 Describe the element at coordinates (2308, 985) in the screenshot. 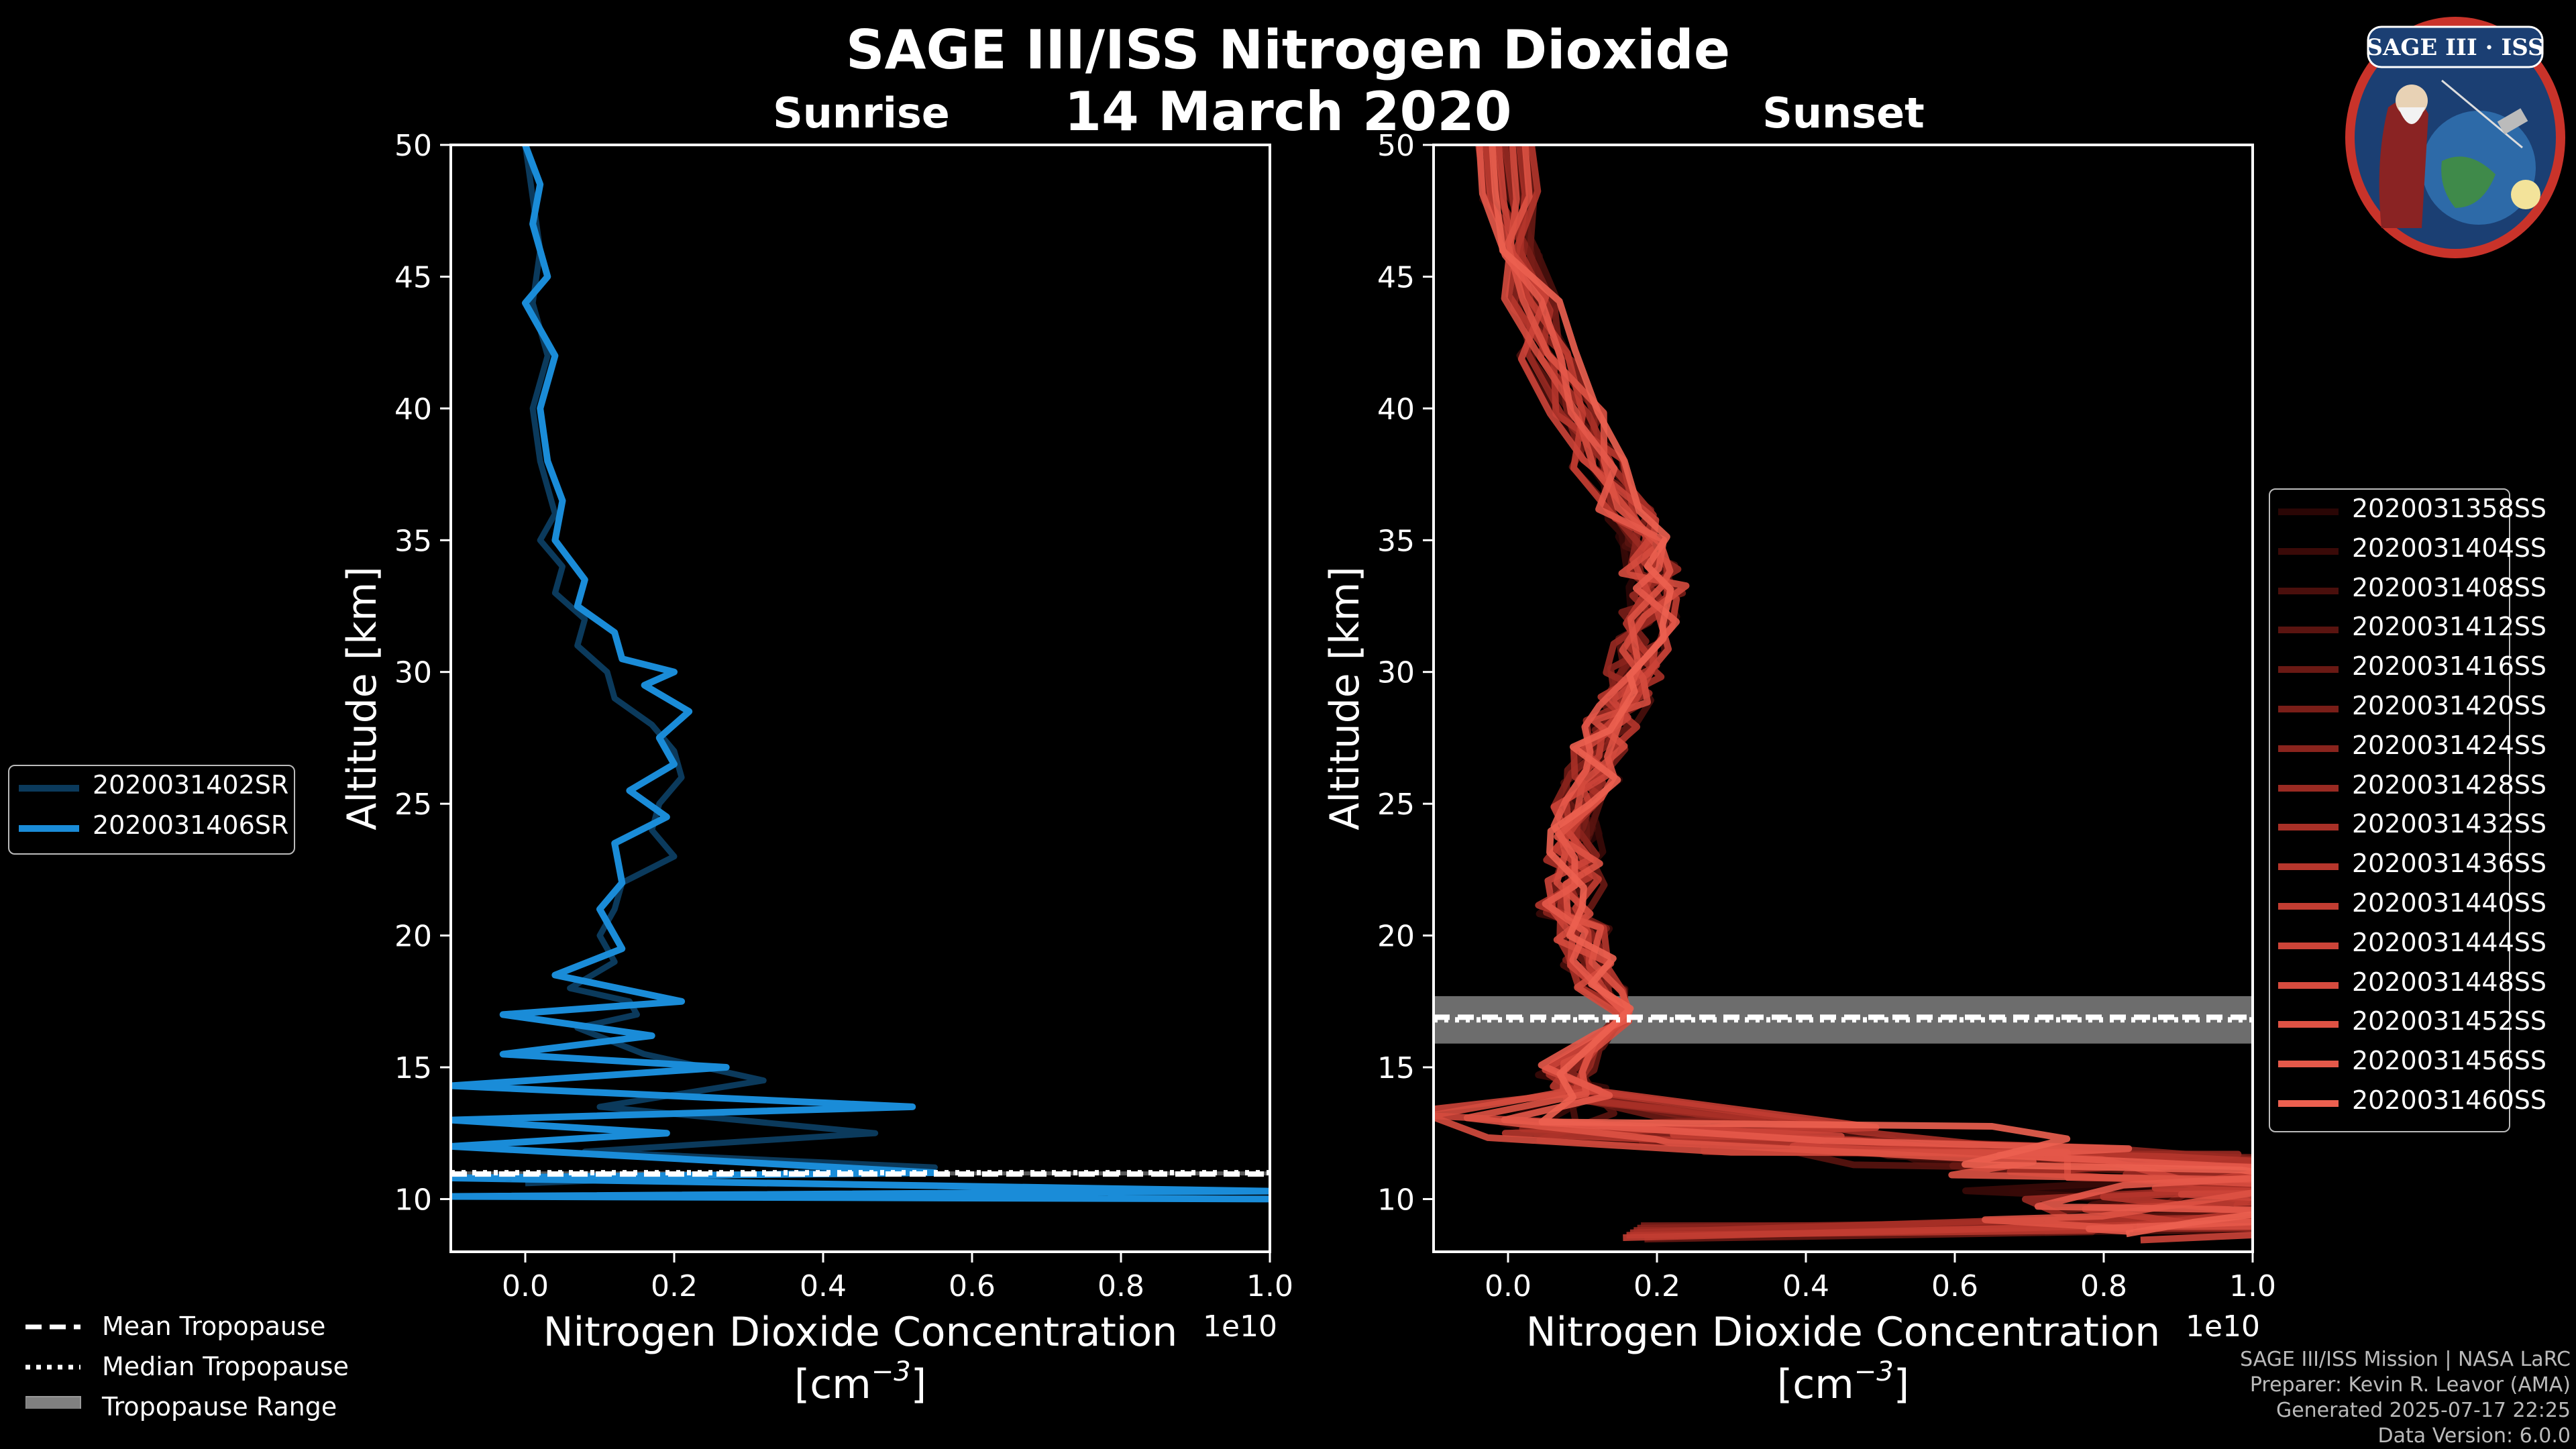

I see `legend-swatch-2020031448SS` at that location.